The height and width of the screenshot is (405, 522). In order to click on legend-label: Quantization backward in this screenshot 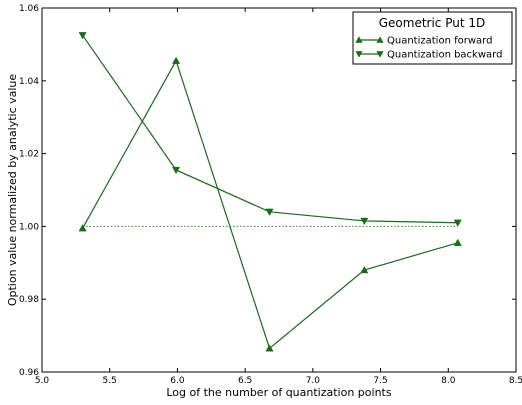, I will do `click(444, 55)`.